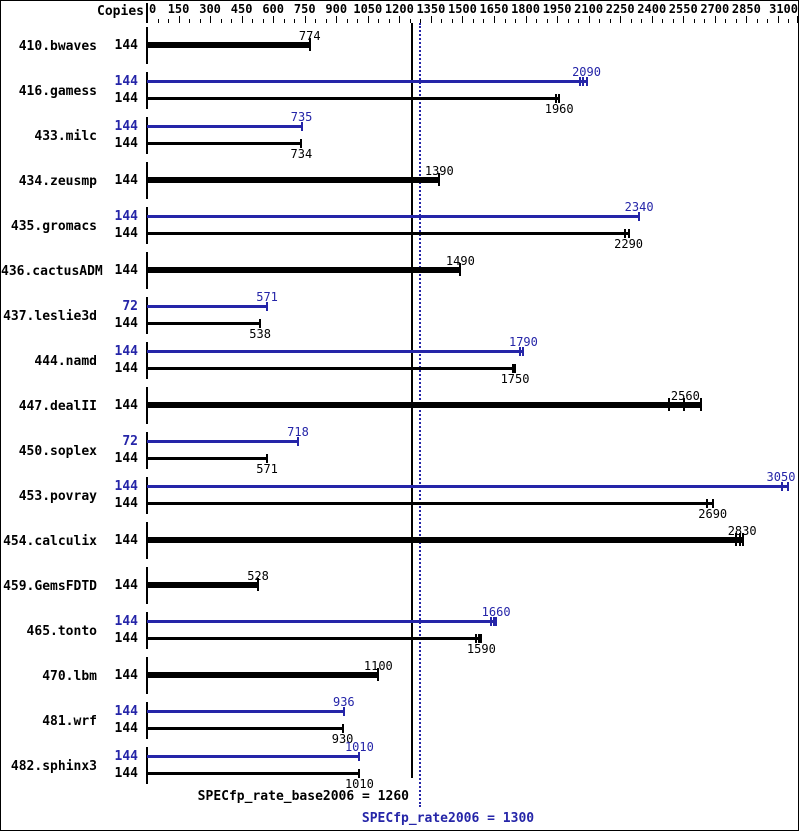 This screenshot has width=799, height=831. Describe the element at coordinates (411, 400) in the screenshot. I see `reference-line-base` at that location.